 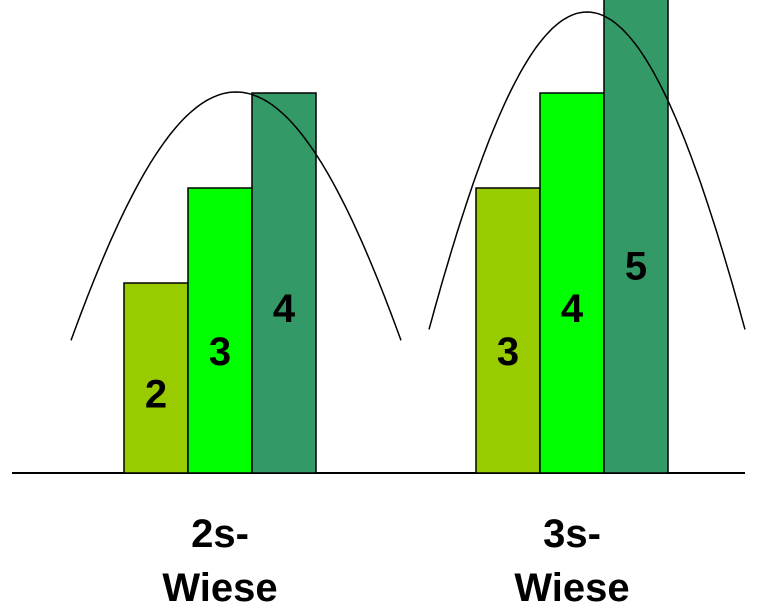 What do you see at coordinates (572, 534) in the screenshot?
I see `group-label-line1: 3s-` at bounding box center [572, 534].